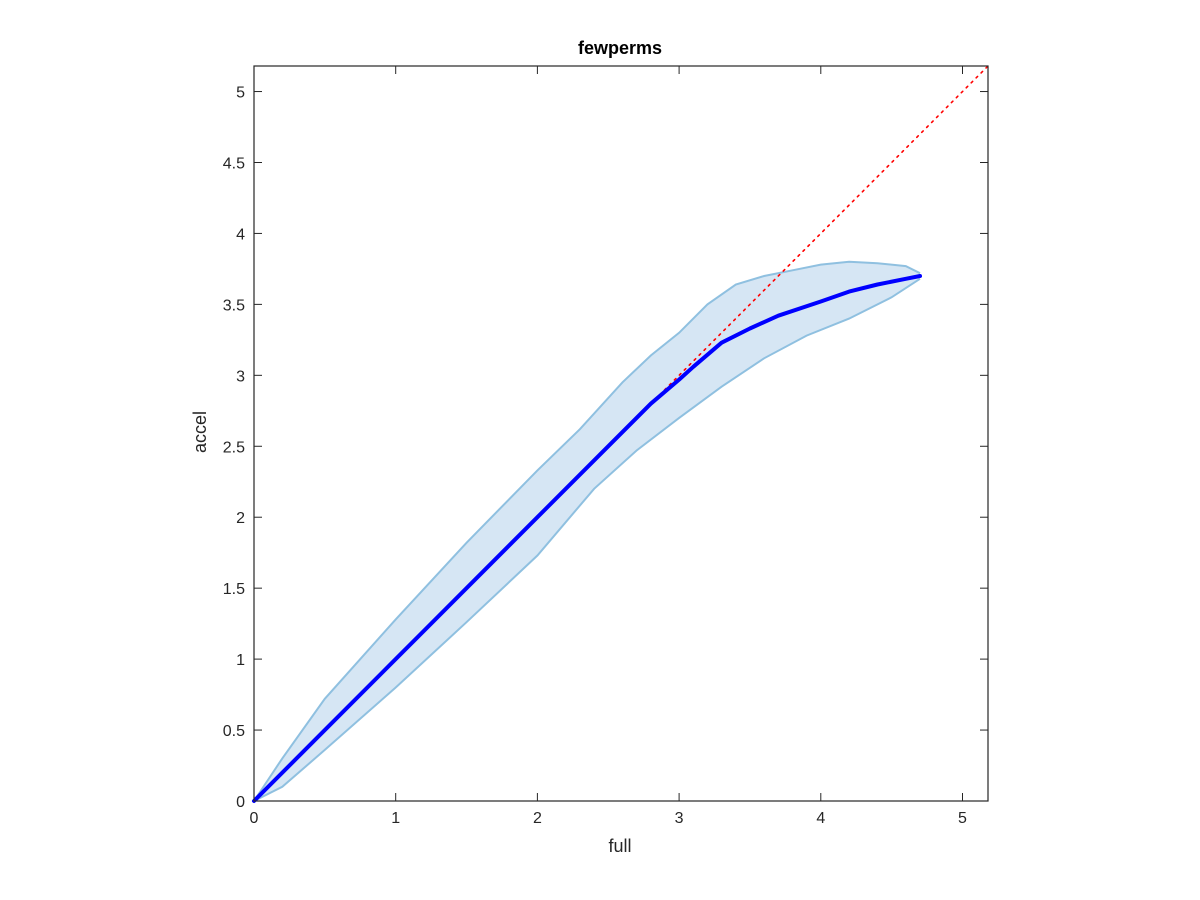 This screenshot has width=1200, height=900. What do you see at coordinates (962, 818) in the screenshot?
I see `x-tick-label: 5` at bounding box center [962, 818].